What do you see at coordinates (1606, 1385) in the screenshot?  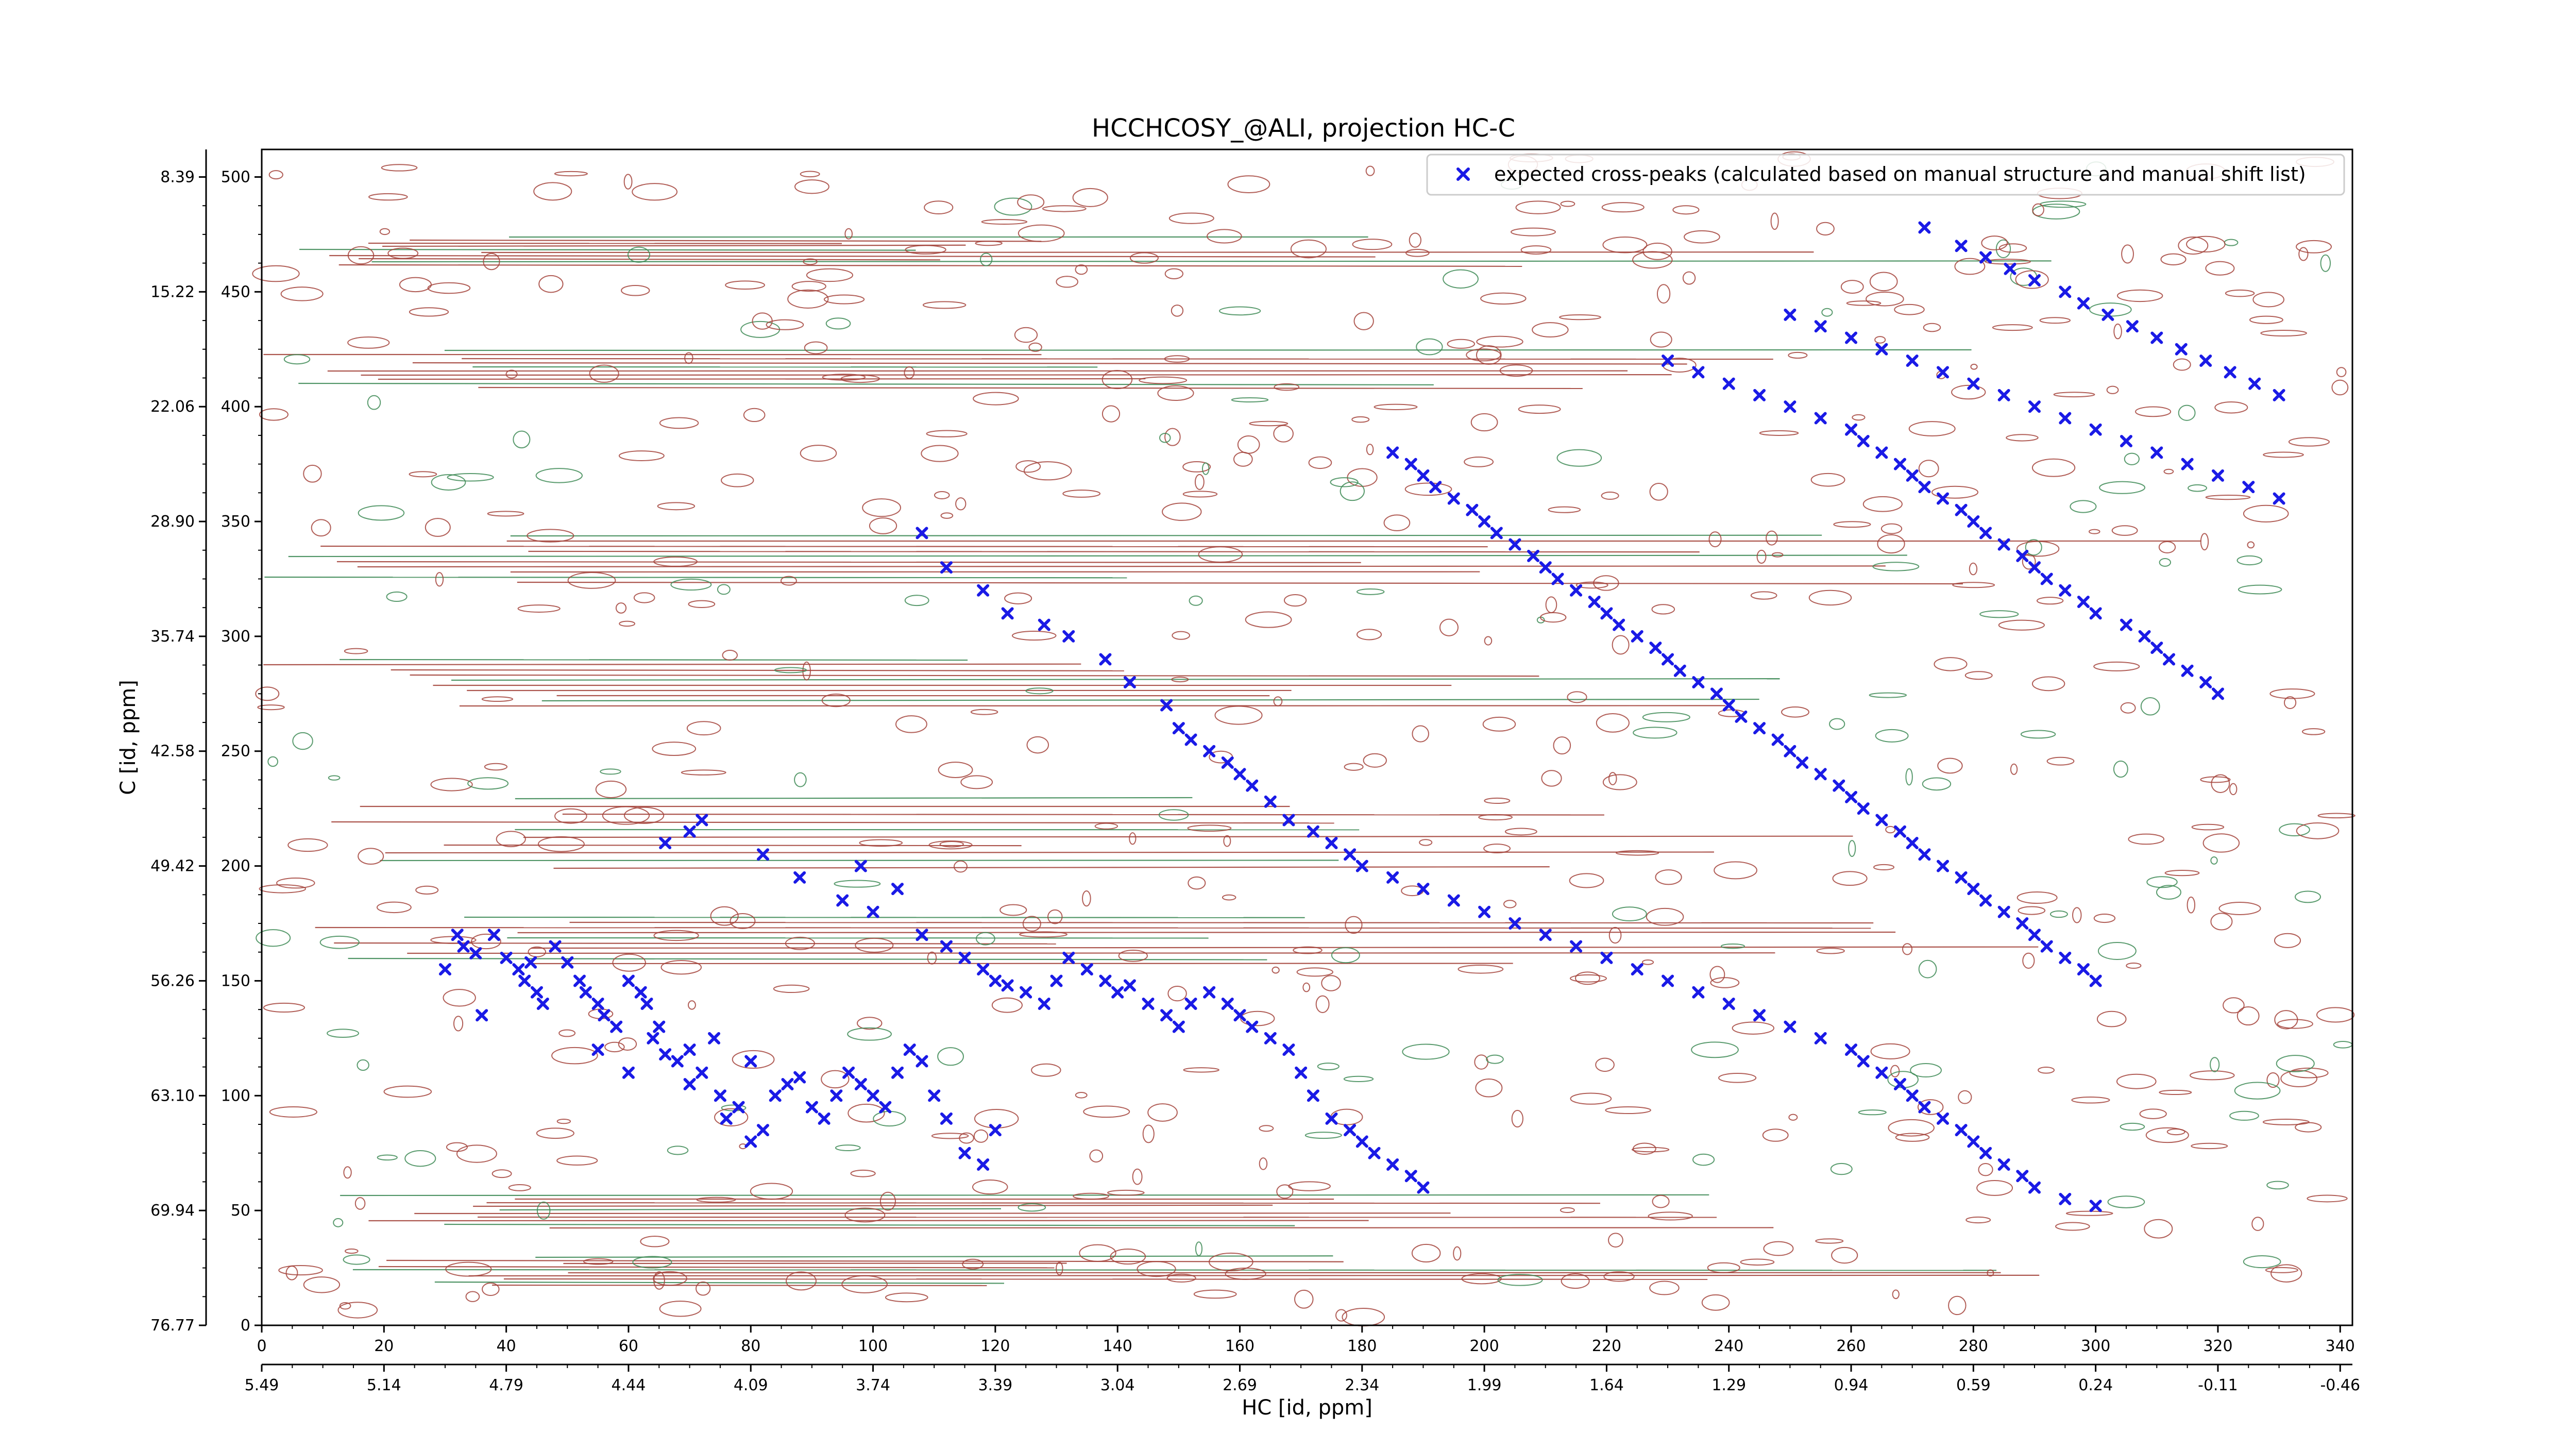 I see `x-ppm-tick-label: 1.64` at bounding box center [1606, 1385].